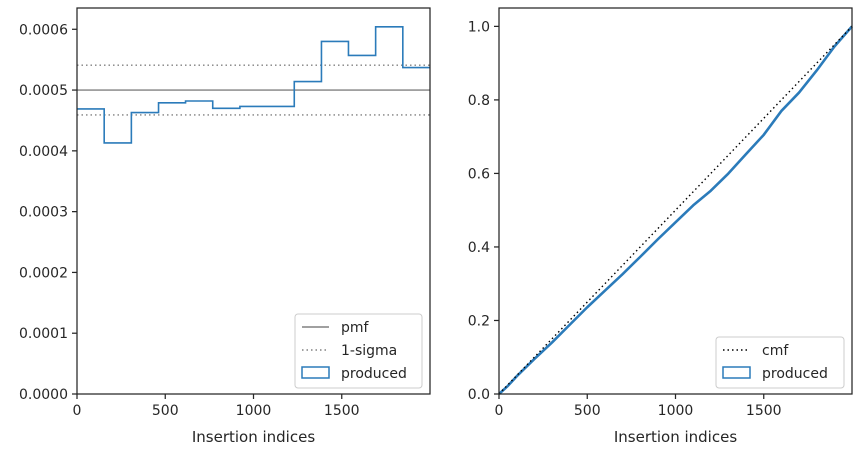  What do you see at coordinates (342, 411) in the screenshot?
I see `pmf-chart-xtick-label: 1500` at bounding box center [342, 411].